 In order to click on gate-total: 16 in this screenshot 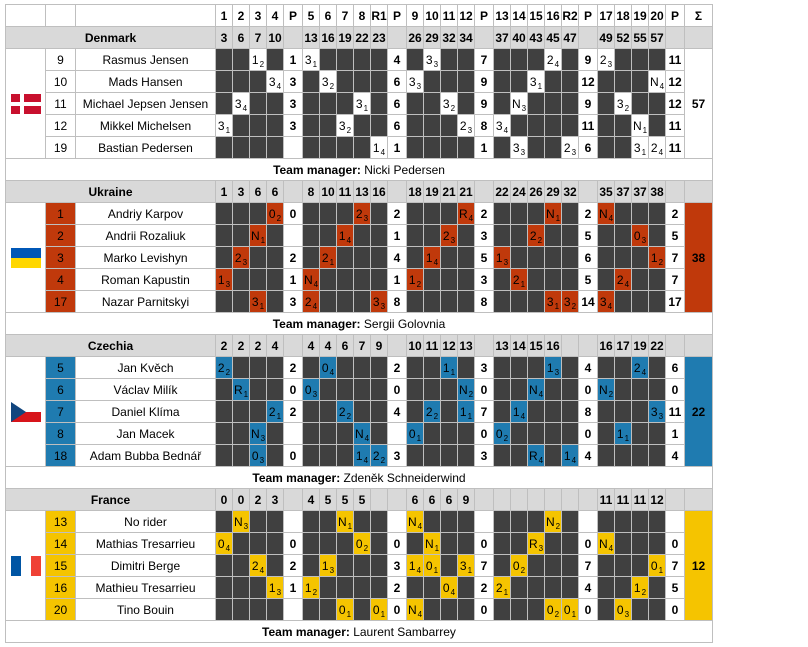, I will do `click(379, 191)`.